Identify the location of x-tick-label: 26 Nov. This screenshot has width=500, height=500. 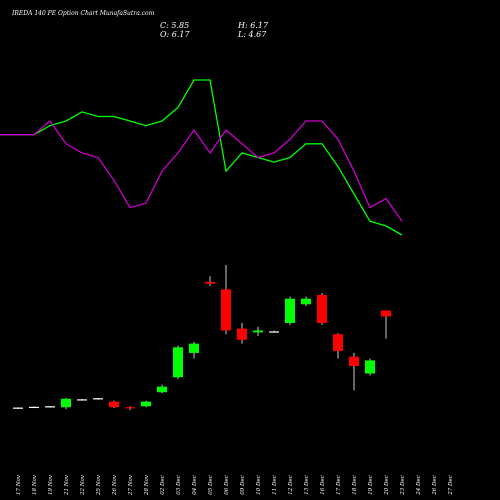
(115, 485).